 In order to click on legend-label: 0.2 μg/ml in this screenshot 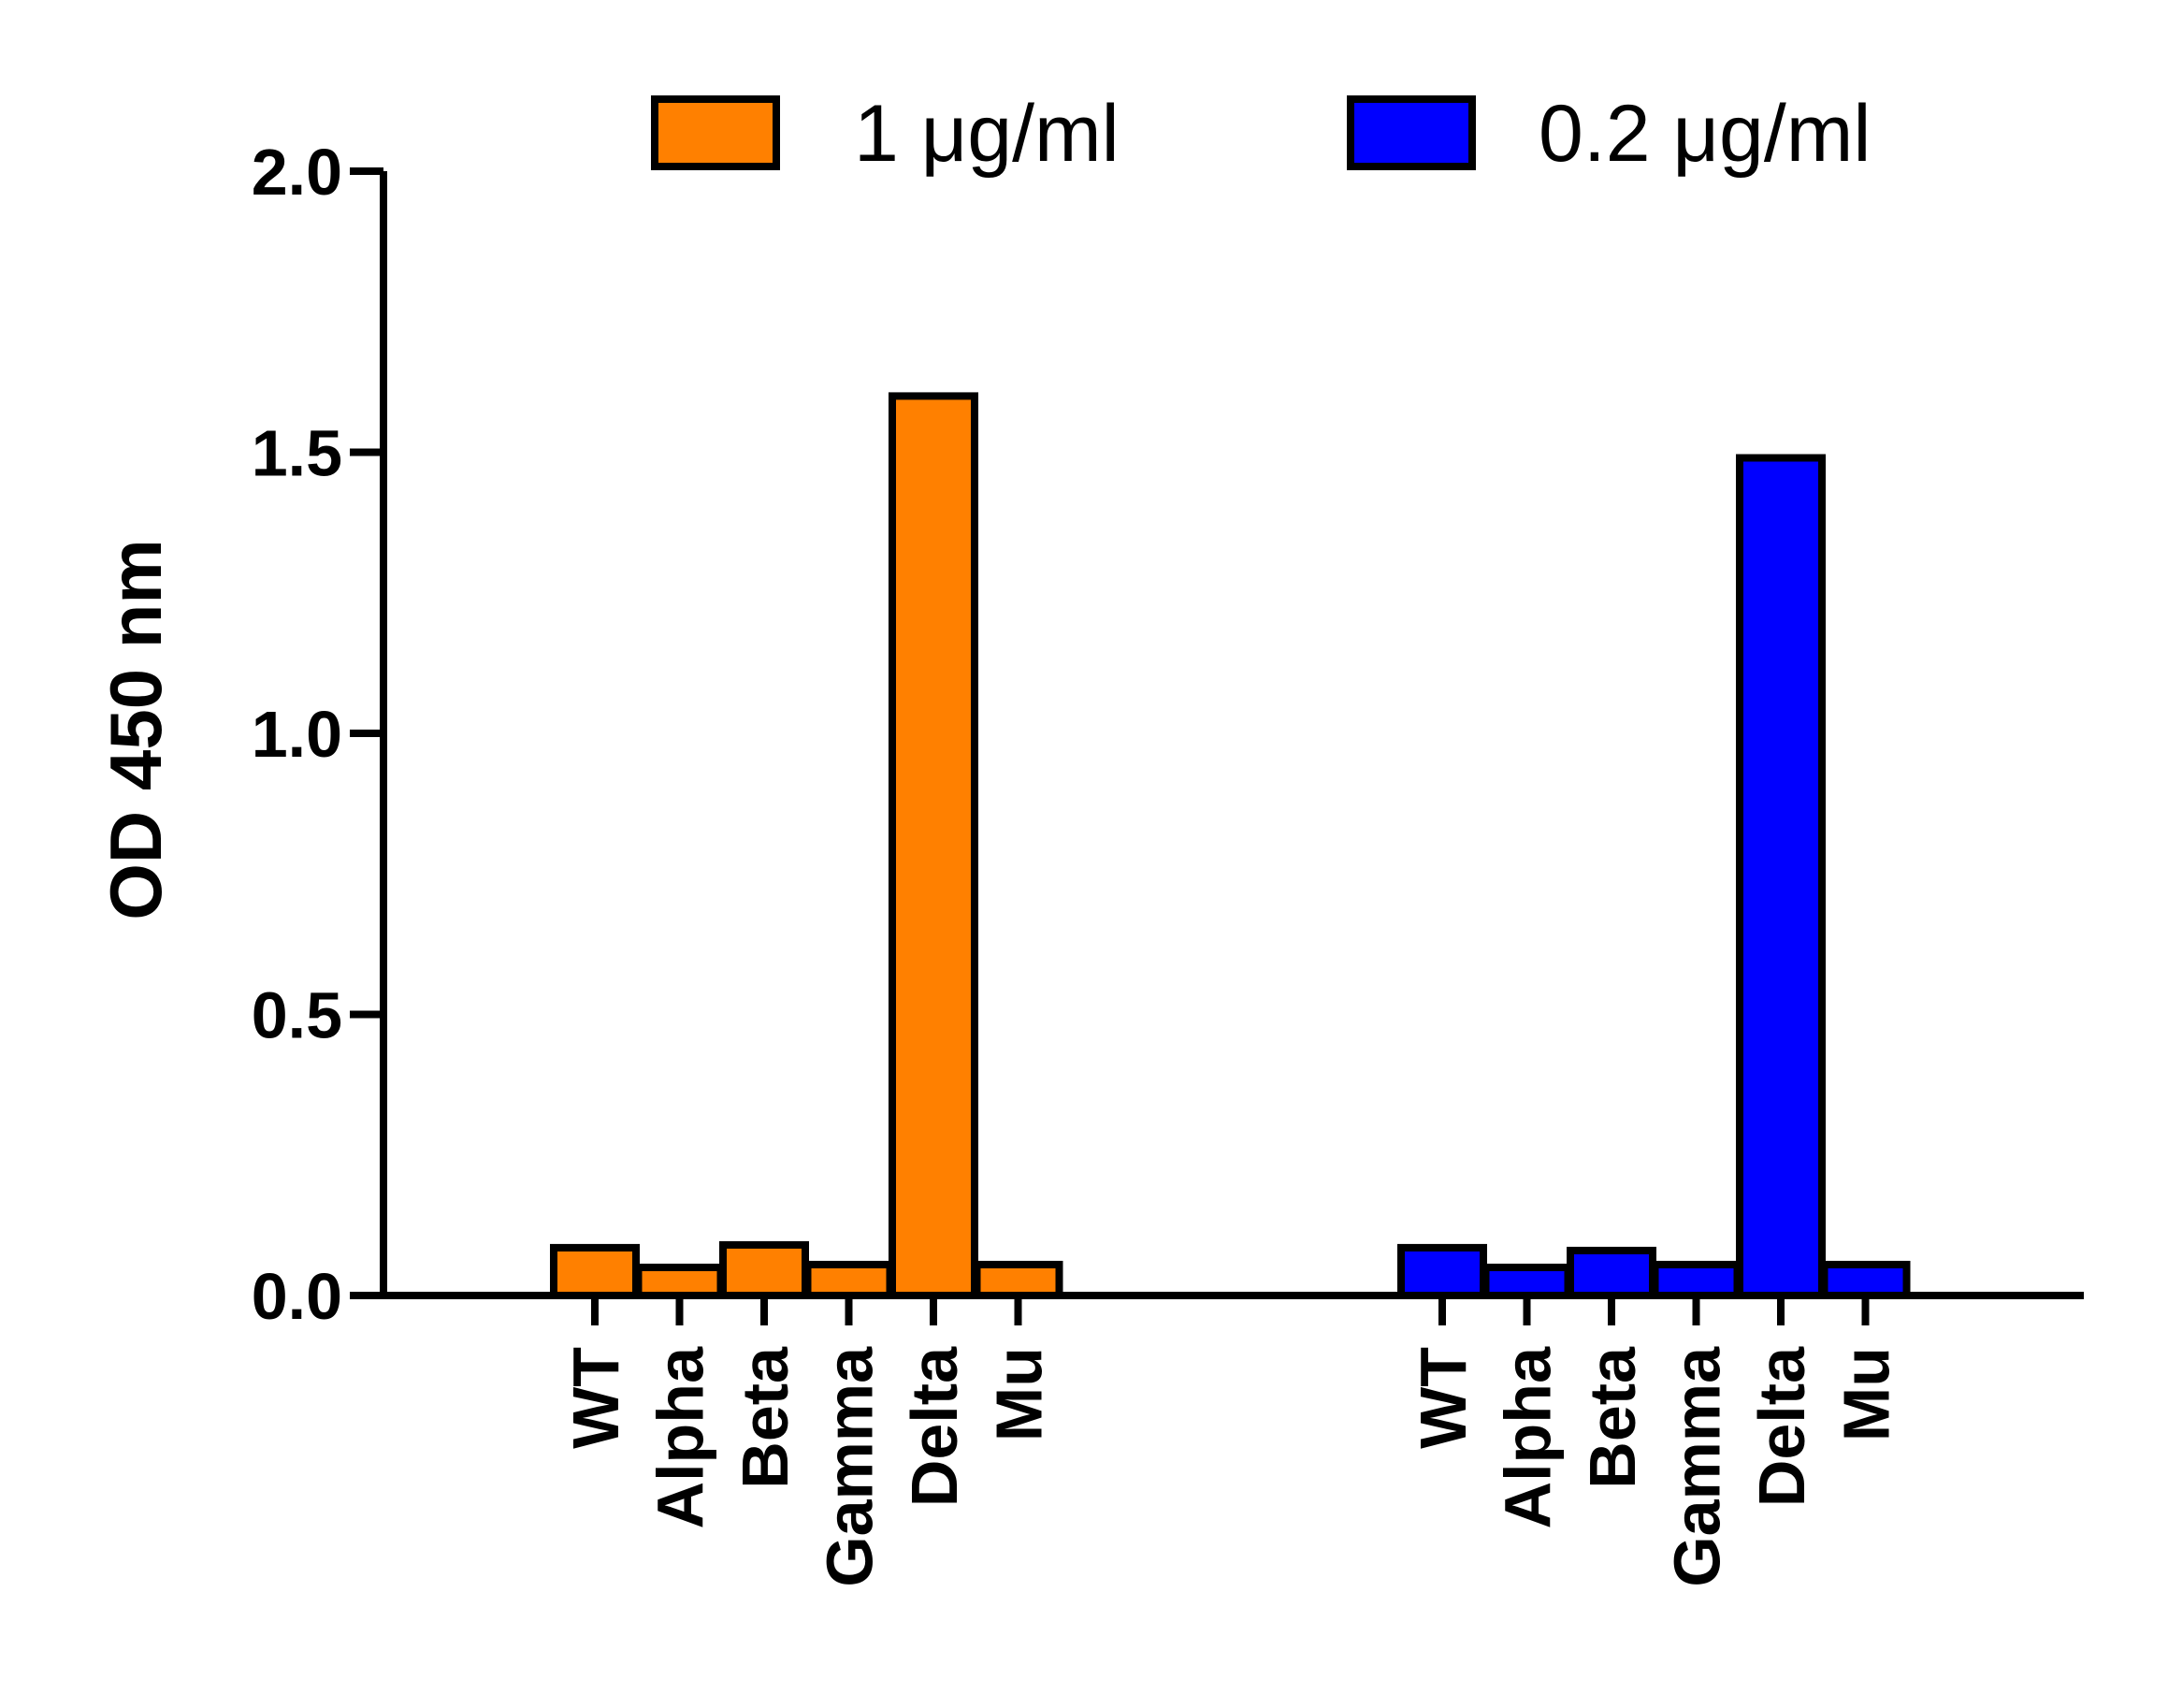, I will do `click(1705, 134)`.